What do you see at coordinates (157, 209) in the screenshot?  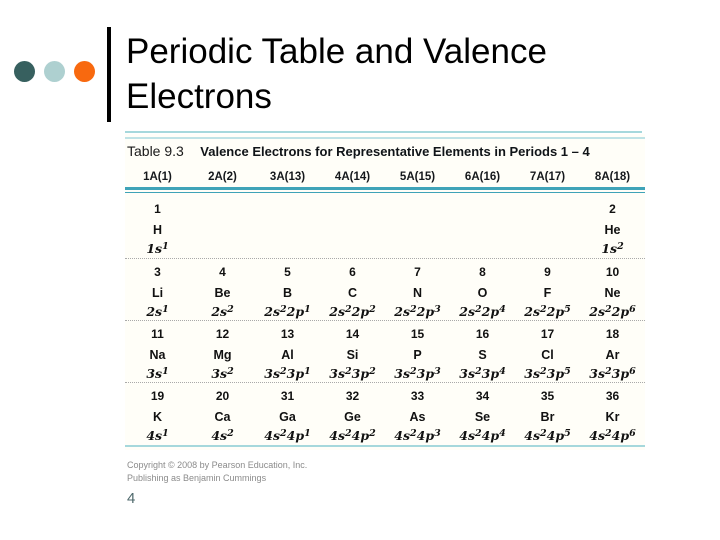 I see `atomic-number: 1` at bounding box center [157, 209].